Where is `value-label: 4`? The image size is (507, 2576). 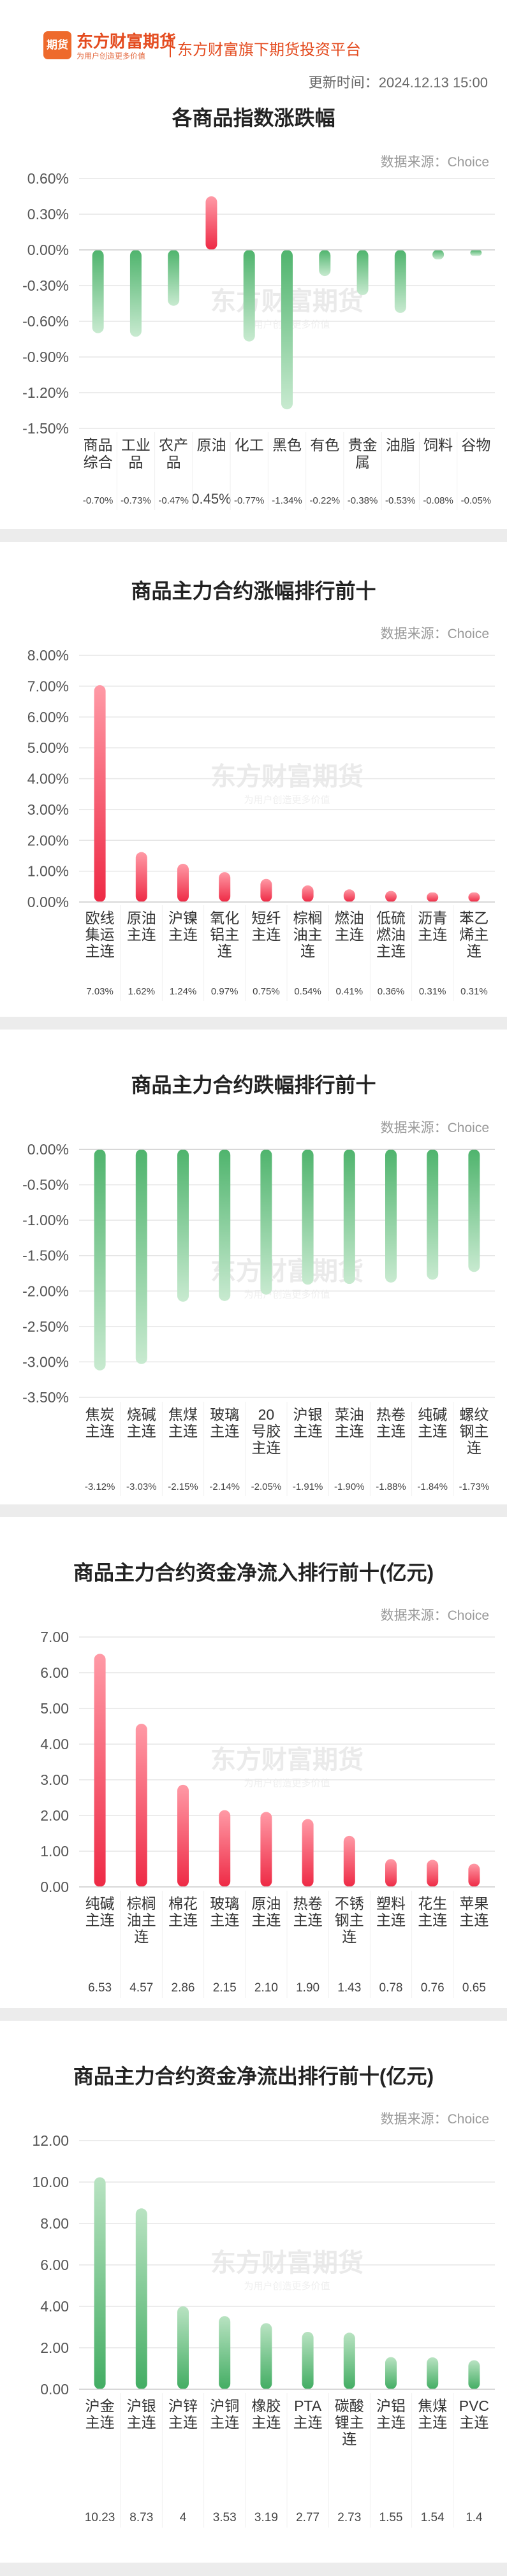 value-label: 4 is located at coordinates (183, 2517).